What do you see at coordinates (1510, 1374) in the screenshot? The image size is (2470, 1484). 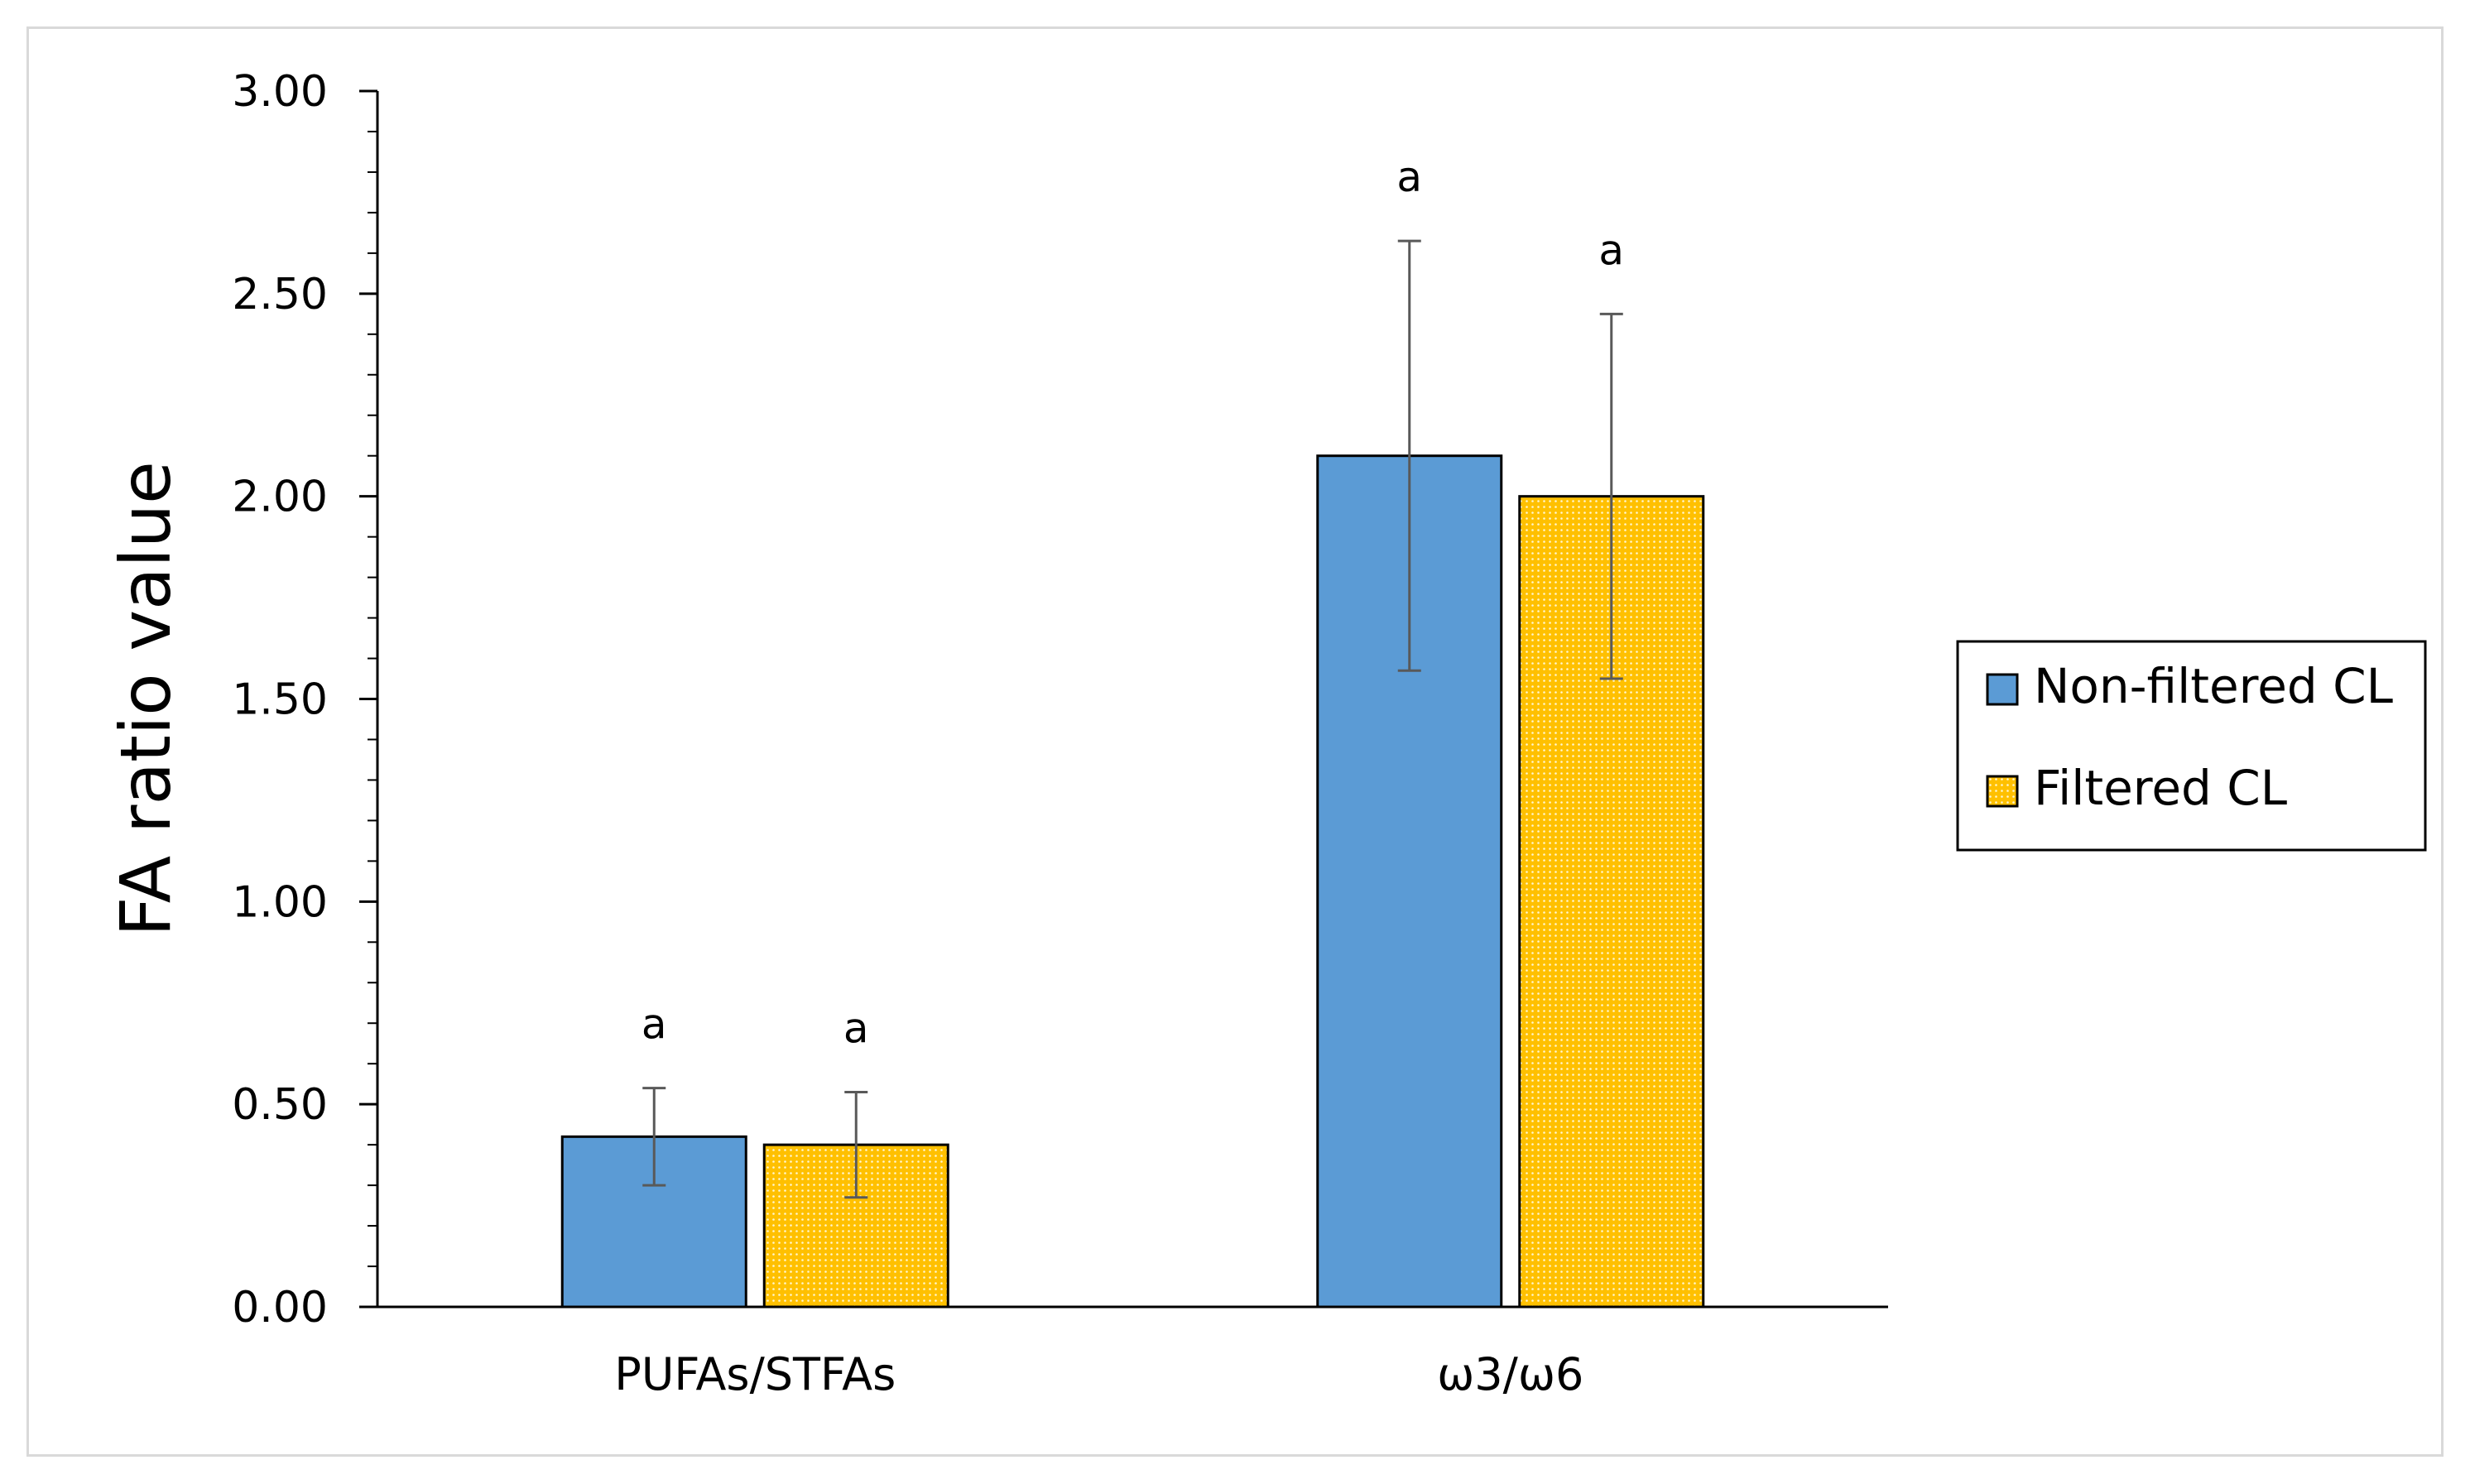 I see `x-category-label: ω3/ω6` at bounding box center [1510, 1374].